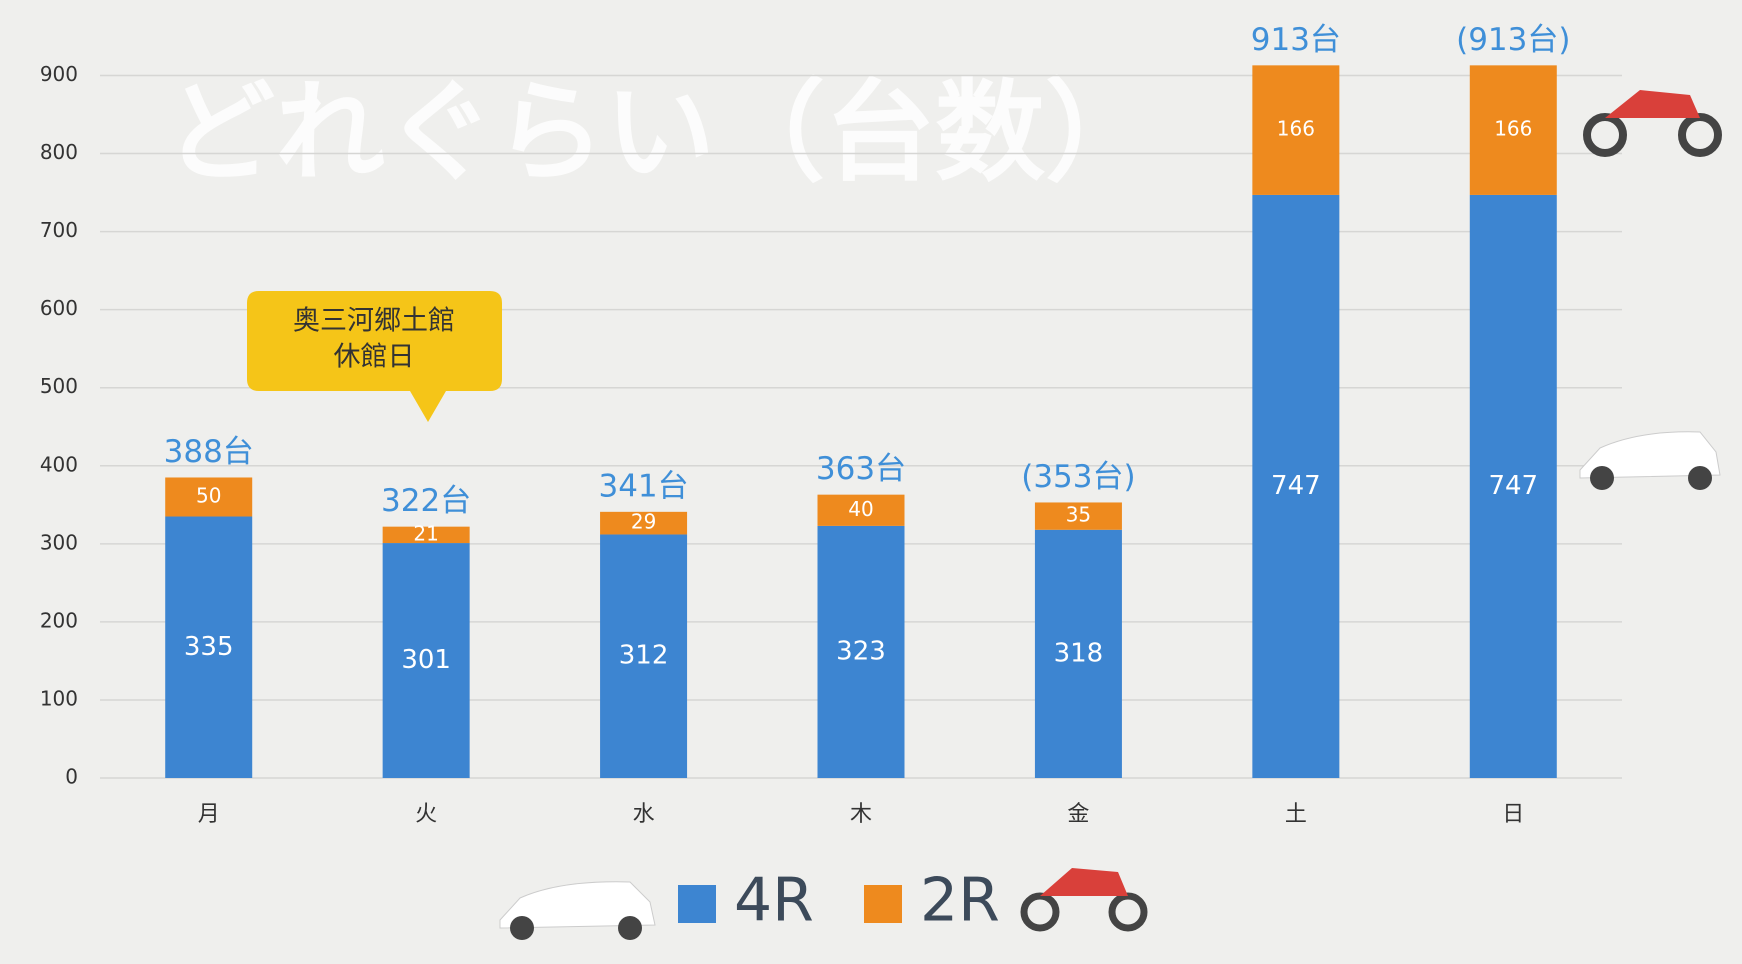 The image size is (1742, 964). I want to click on x-tick-label: 木, so click(861, 814).